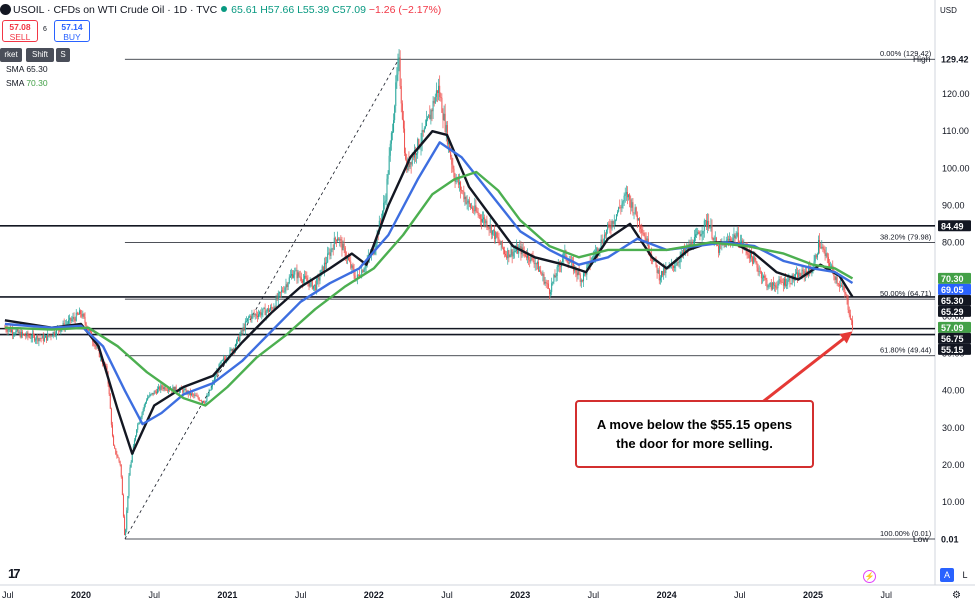 Image resolution: width=975 pixels, height=605 pixels. What do you see at coordinates (11, 55) in the screenshot?
I see `market-order-chip: rket` at bounding box center [11, 55].